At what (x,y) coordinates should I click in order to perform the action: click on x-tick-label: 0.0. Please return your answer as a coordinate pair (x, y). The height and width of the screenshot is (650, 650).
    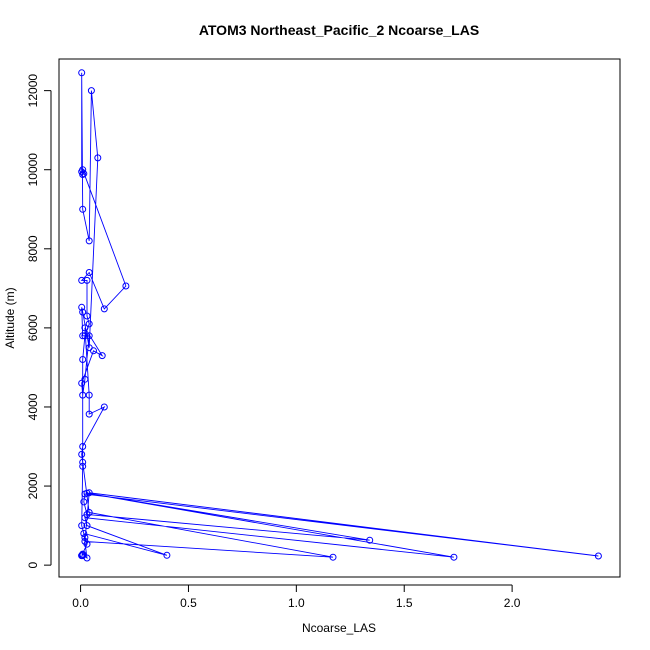
    Looking at the image, I should click on (80, 603).